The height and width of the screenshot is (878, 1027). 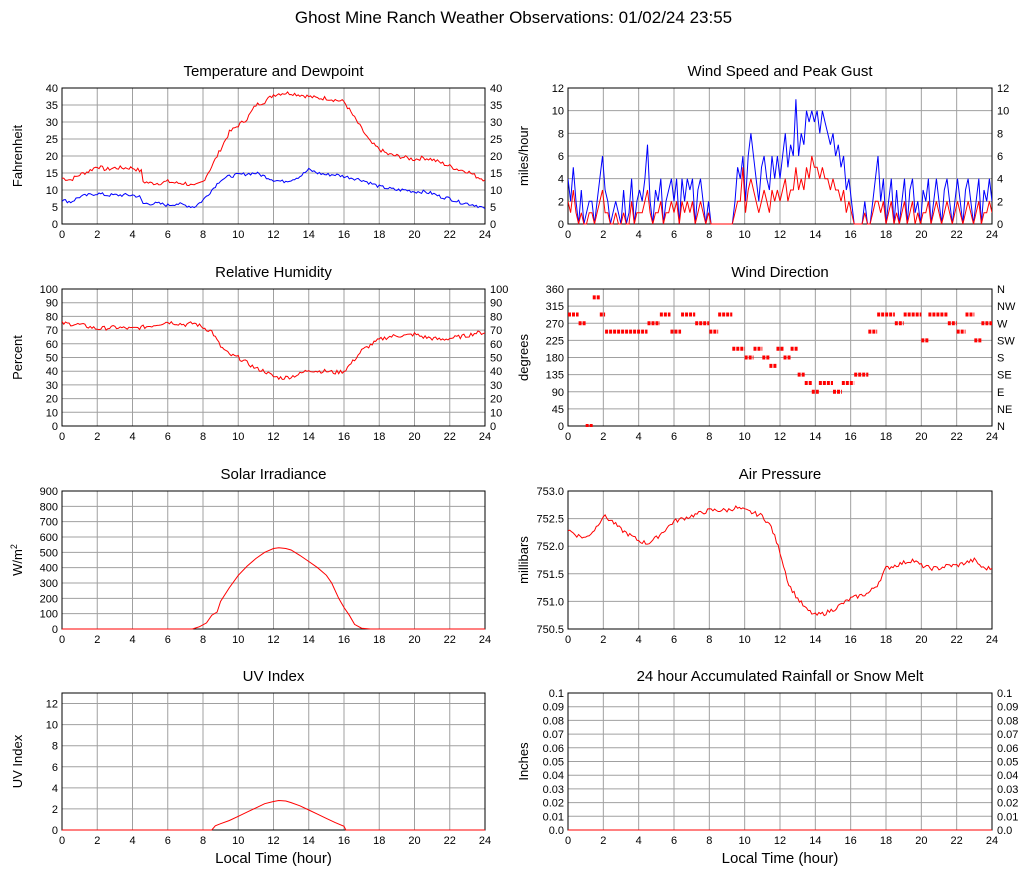 What do you see at coordinates (555, 307) in the screenshot?
I see `y-tick-label: 315` at bounding box center [555, 307].